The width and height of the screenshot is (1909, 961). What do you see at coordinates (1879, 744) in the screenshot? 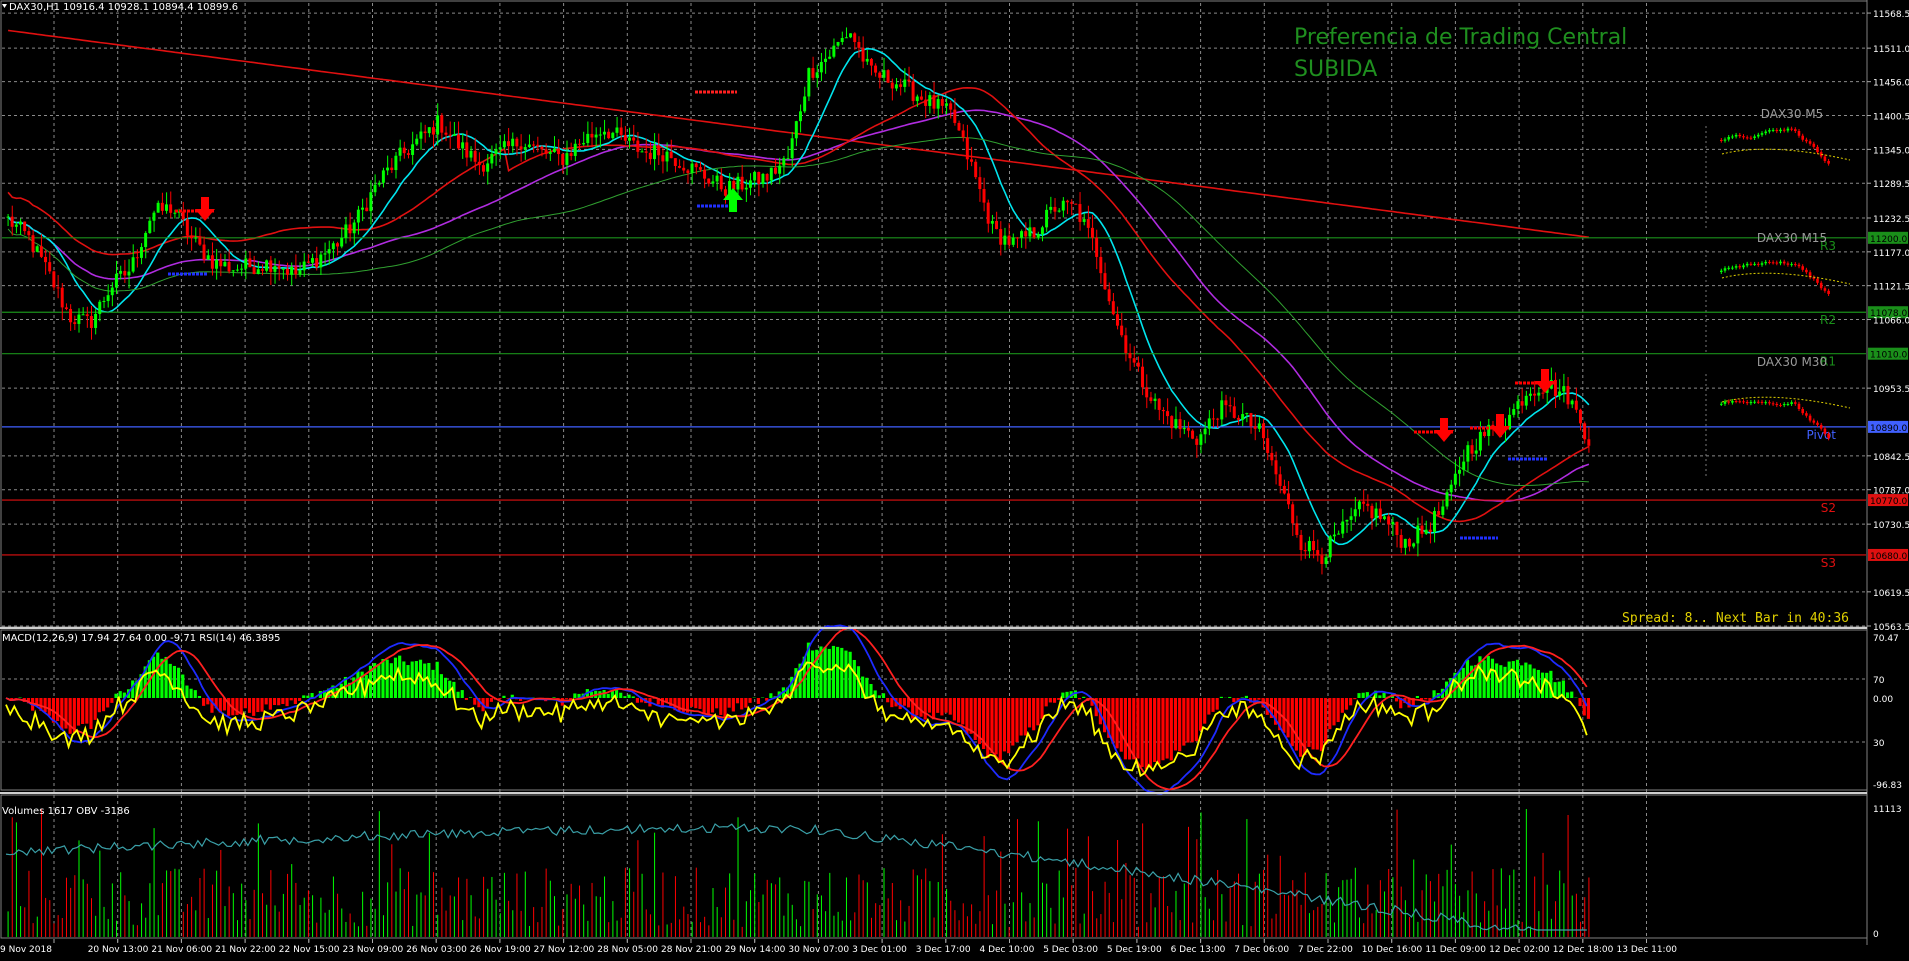
I see `macd-axis-label: 30` at bounding box center [1879, 744].